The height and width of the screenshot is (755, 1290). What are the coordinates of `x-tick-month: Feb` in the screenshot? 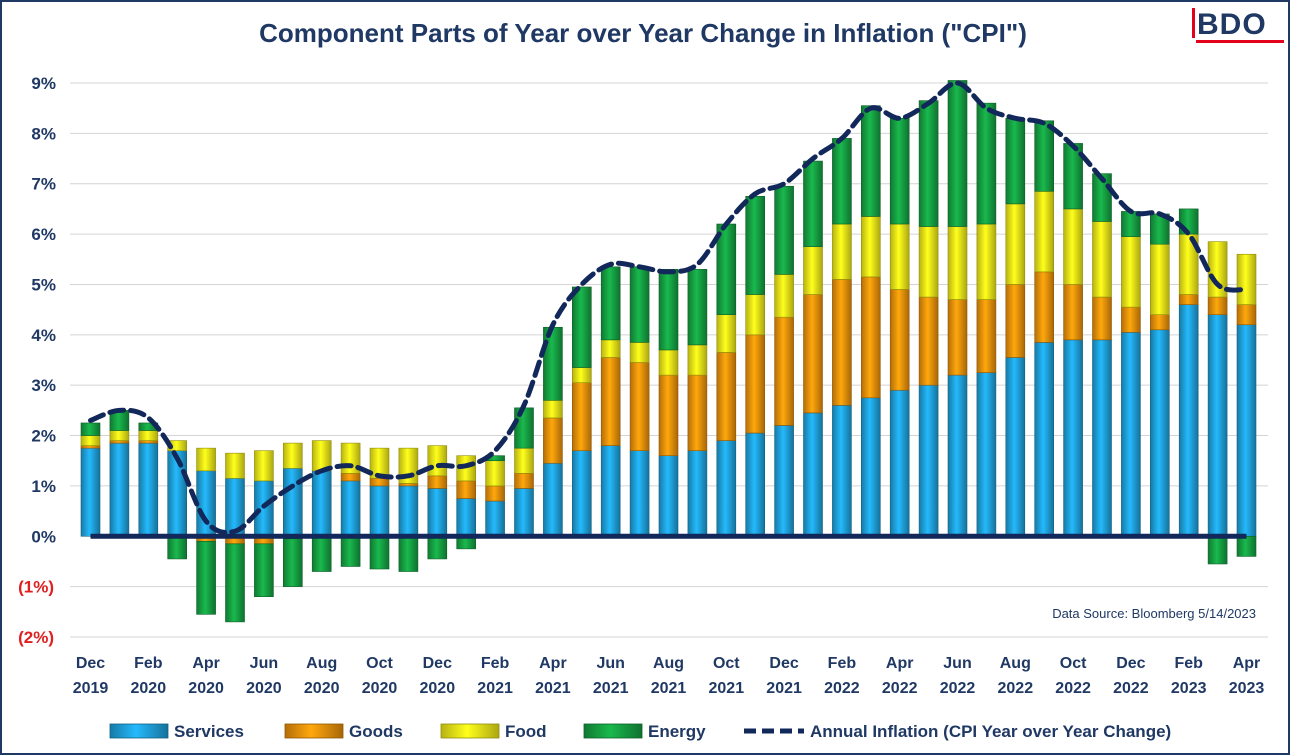 It's located at (495, 663).